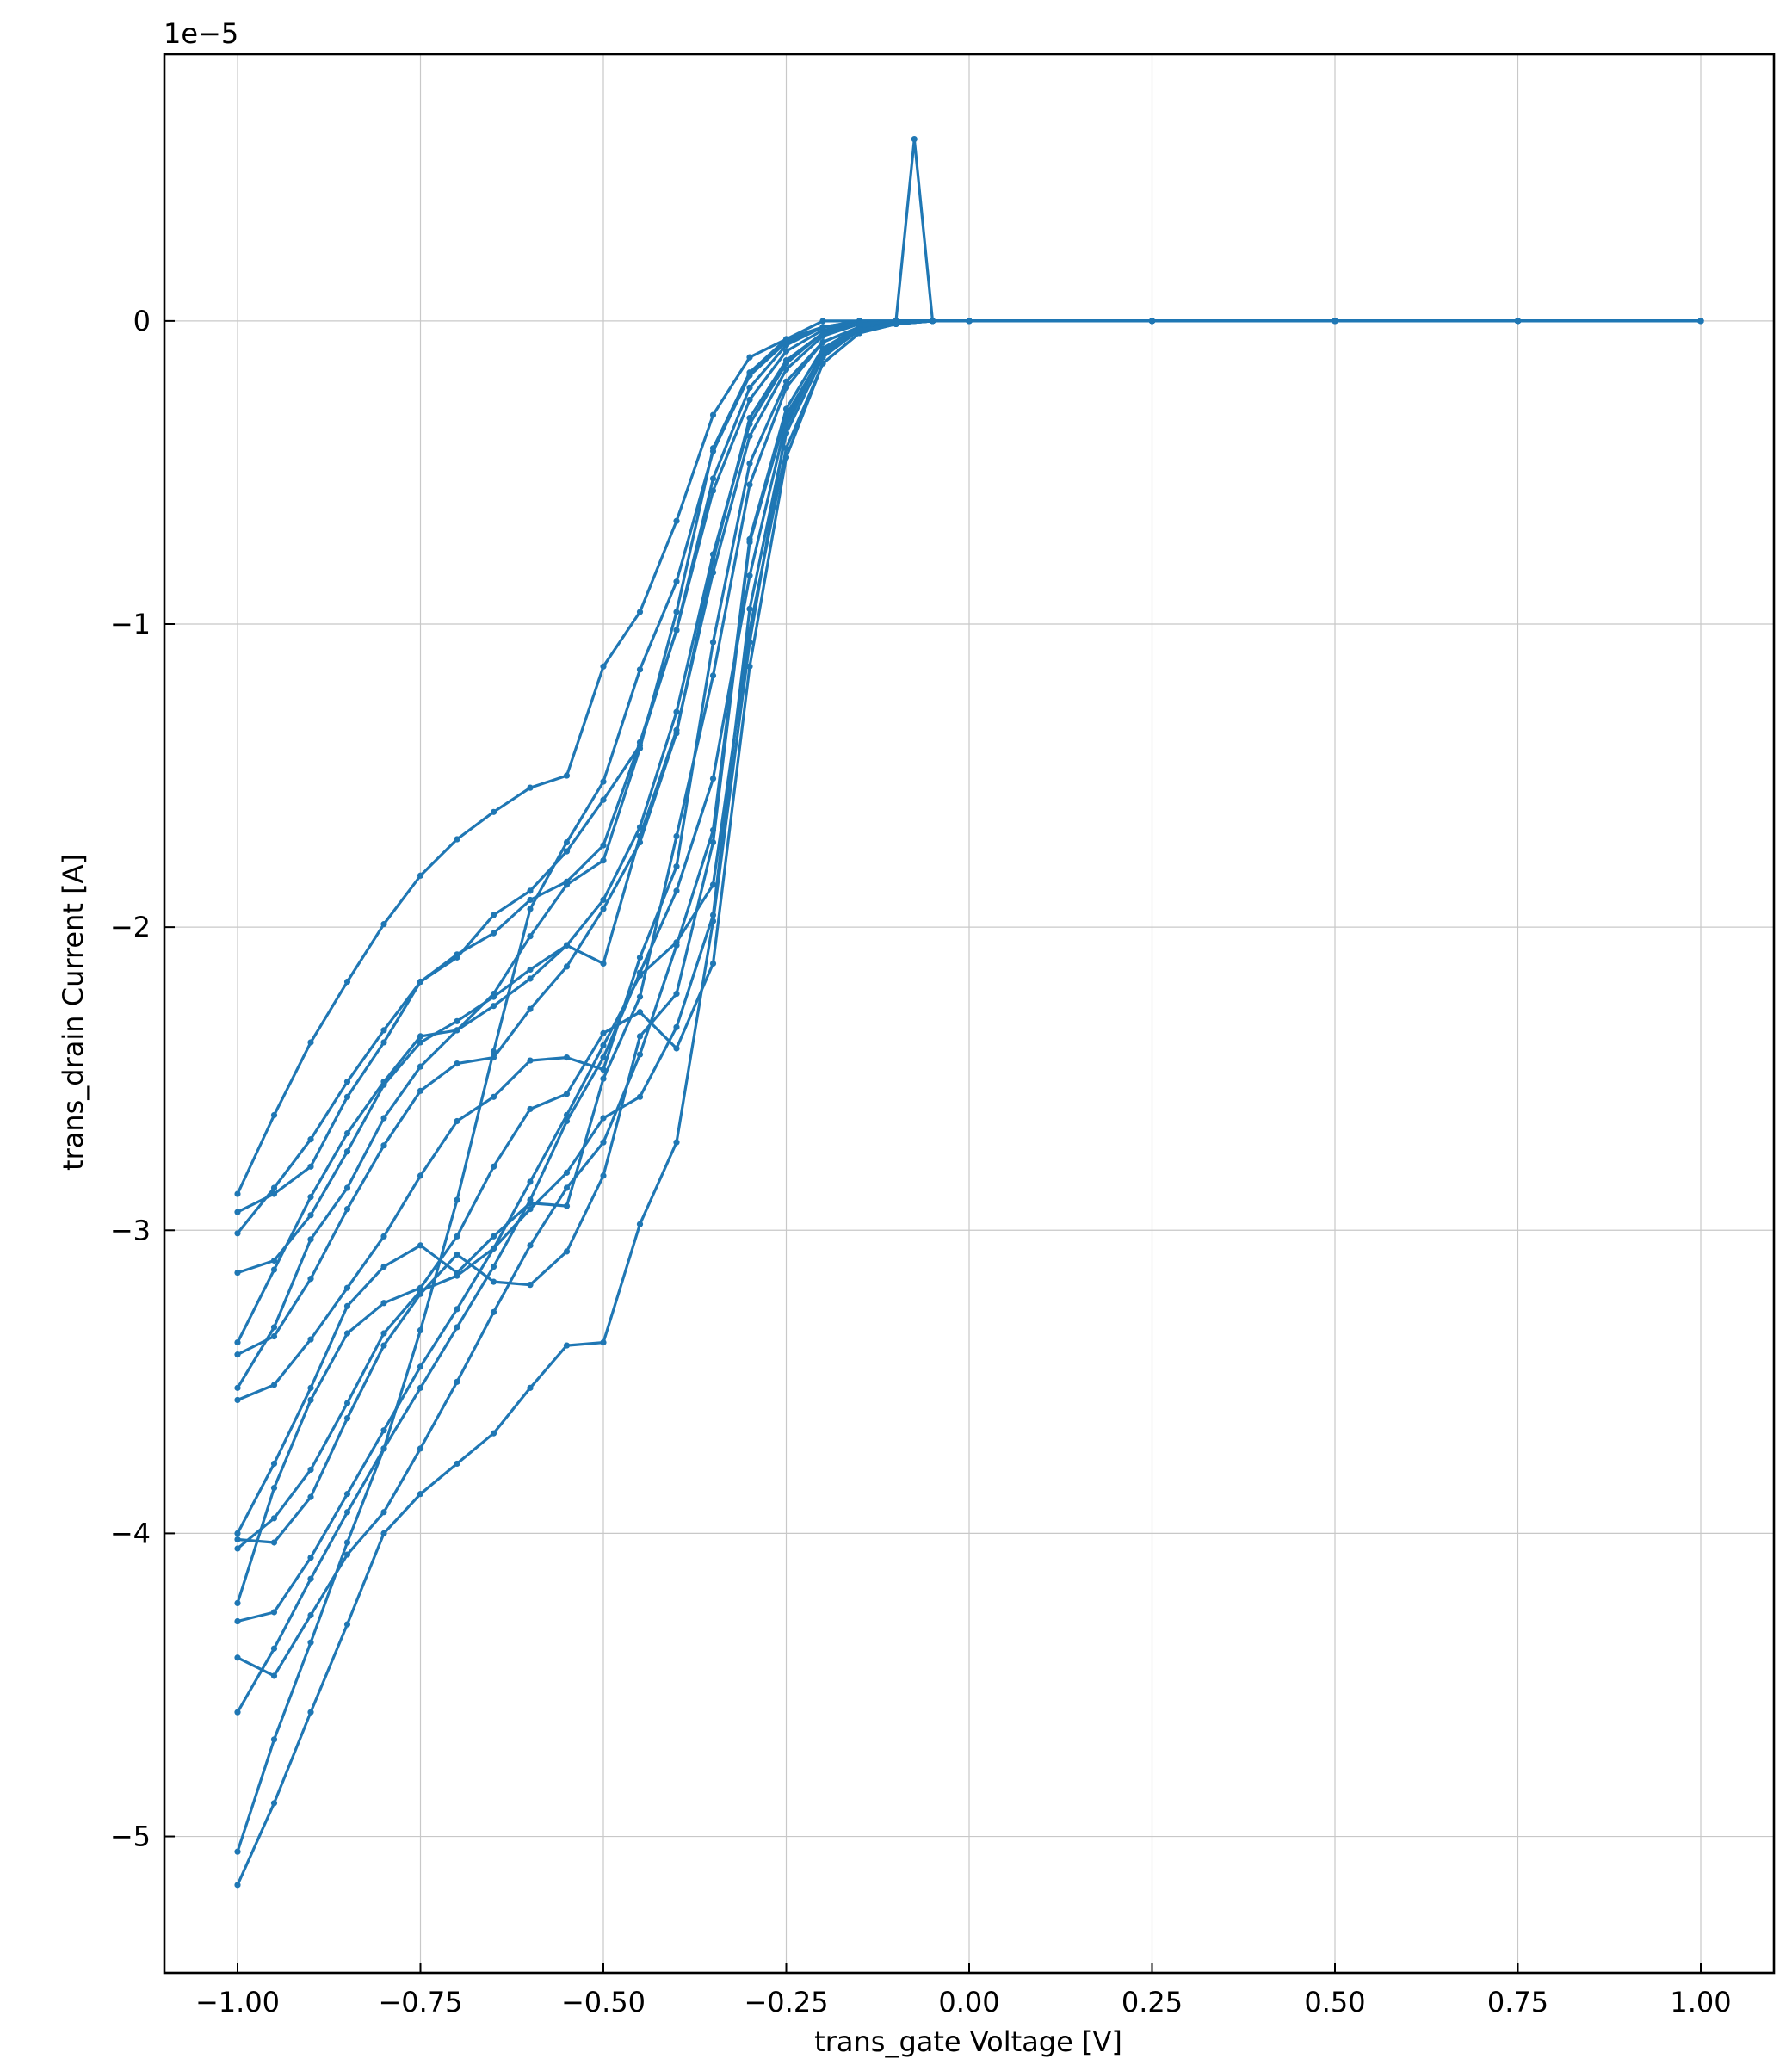 The image size is (1792, 2071). I want to click on x-tick-label: −0.75, so click(420, 2002).